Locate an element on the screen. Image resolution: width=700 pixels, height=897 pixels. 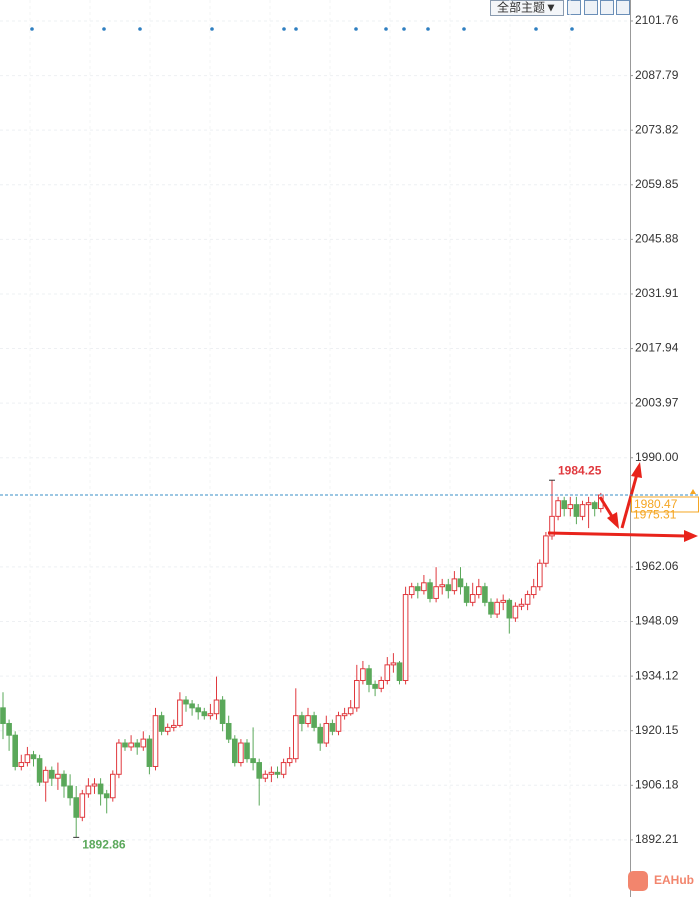
y-tick-label: 1906.18 is located at coordinates (657, 784).